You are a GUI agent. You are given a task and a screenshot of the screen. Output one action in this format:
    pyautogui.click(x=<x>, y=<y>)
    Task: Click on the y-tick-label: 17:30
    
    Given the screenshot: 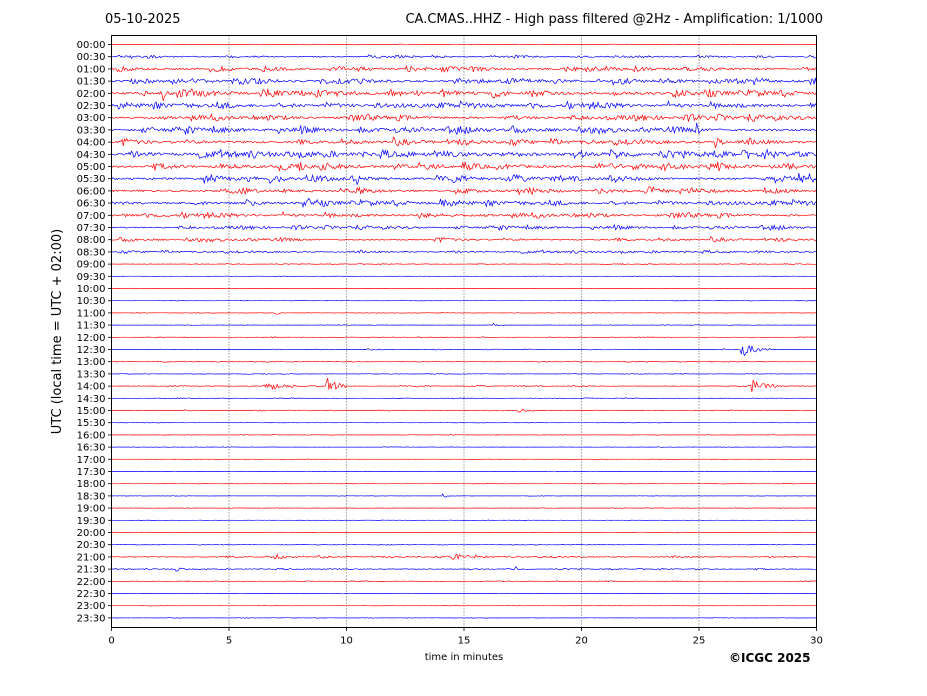 What is the action you would take?
    pyautogui.click(x=91, y=472)
    